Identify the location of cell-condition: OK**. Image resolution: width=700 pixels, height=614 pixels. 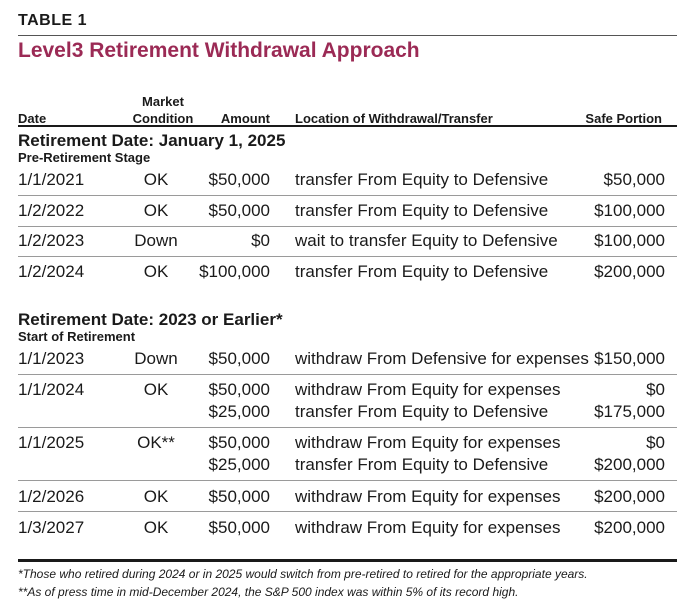
(156, 442).